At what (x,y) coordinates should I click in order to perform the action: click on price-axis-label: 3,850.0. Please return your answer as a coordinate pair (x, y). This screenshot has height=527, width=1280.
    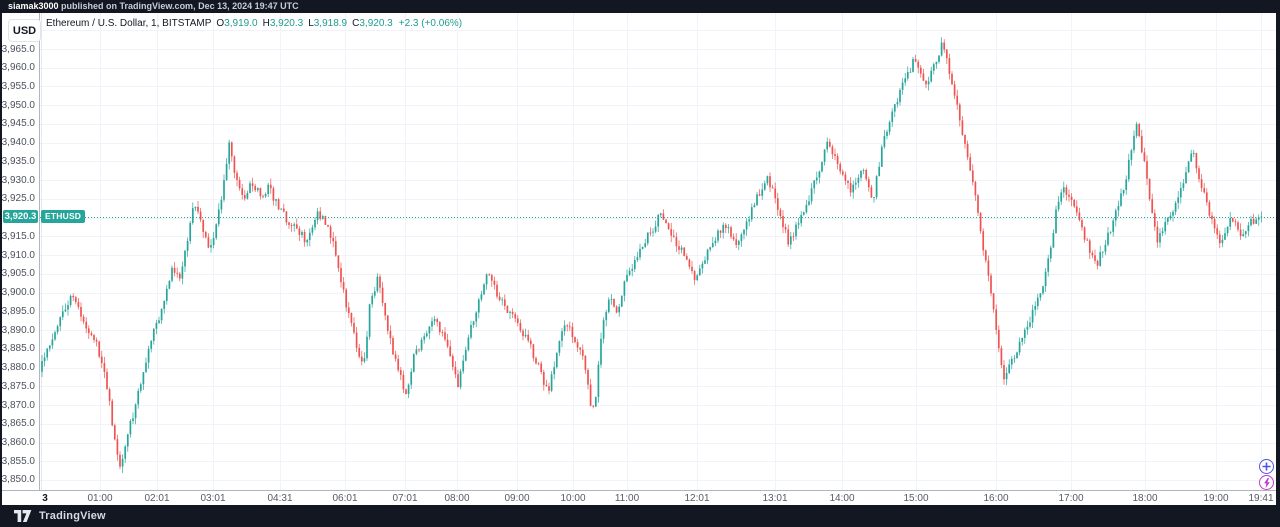
    Looking at the image, I should click on (18, 480).